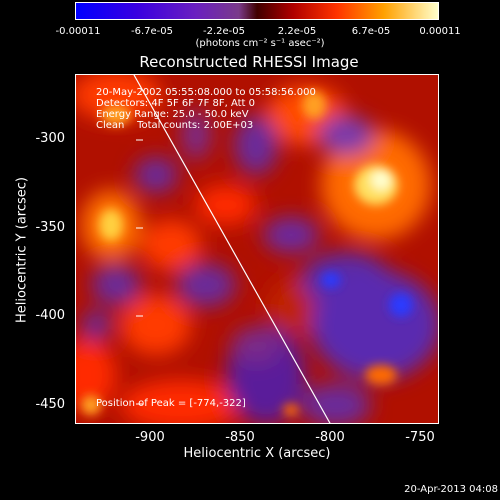 Image resolution: width=500 pixels, height=500 pixels. Describe the element at coordinates (50, 315) in the screenshot. I see `y-tick-label: -400` at that location.